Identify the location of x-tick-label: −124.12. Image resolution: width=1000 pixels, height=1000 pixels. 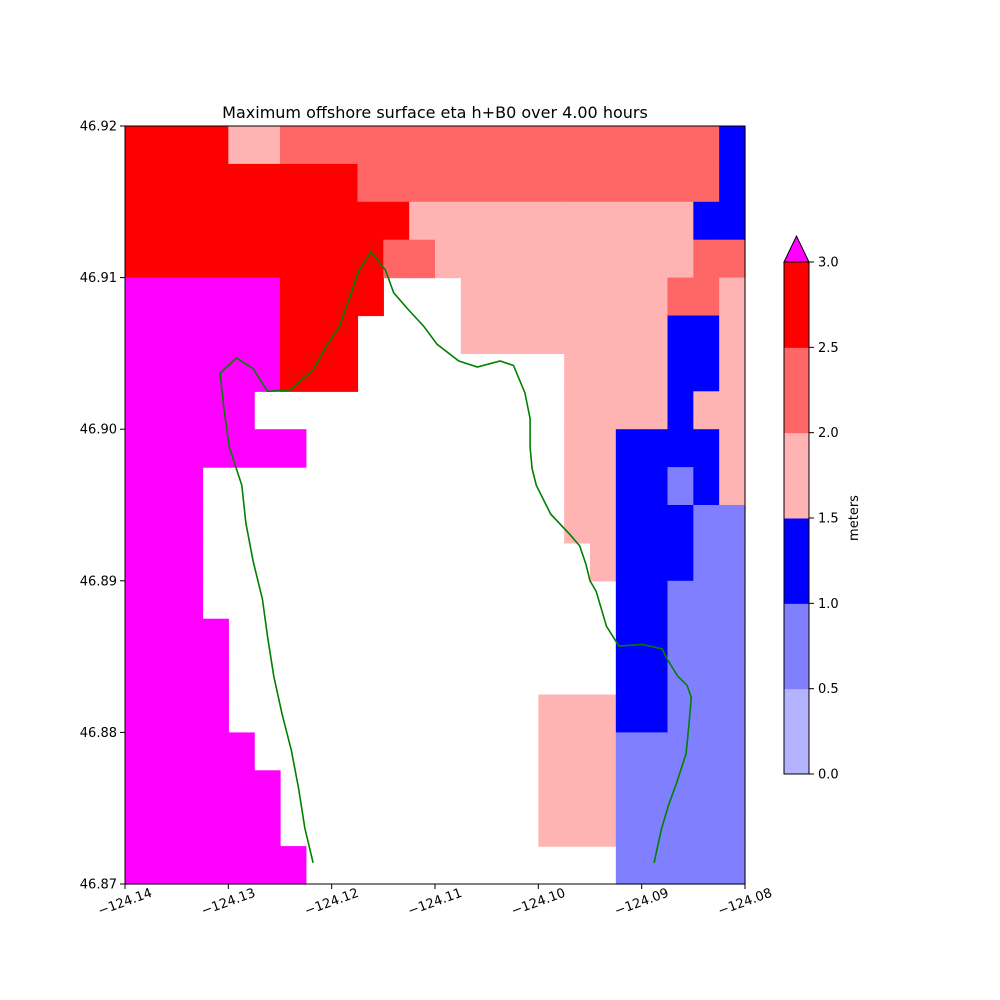
(332, 902).